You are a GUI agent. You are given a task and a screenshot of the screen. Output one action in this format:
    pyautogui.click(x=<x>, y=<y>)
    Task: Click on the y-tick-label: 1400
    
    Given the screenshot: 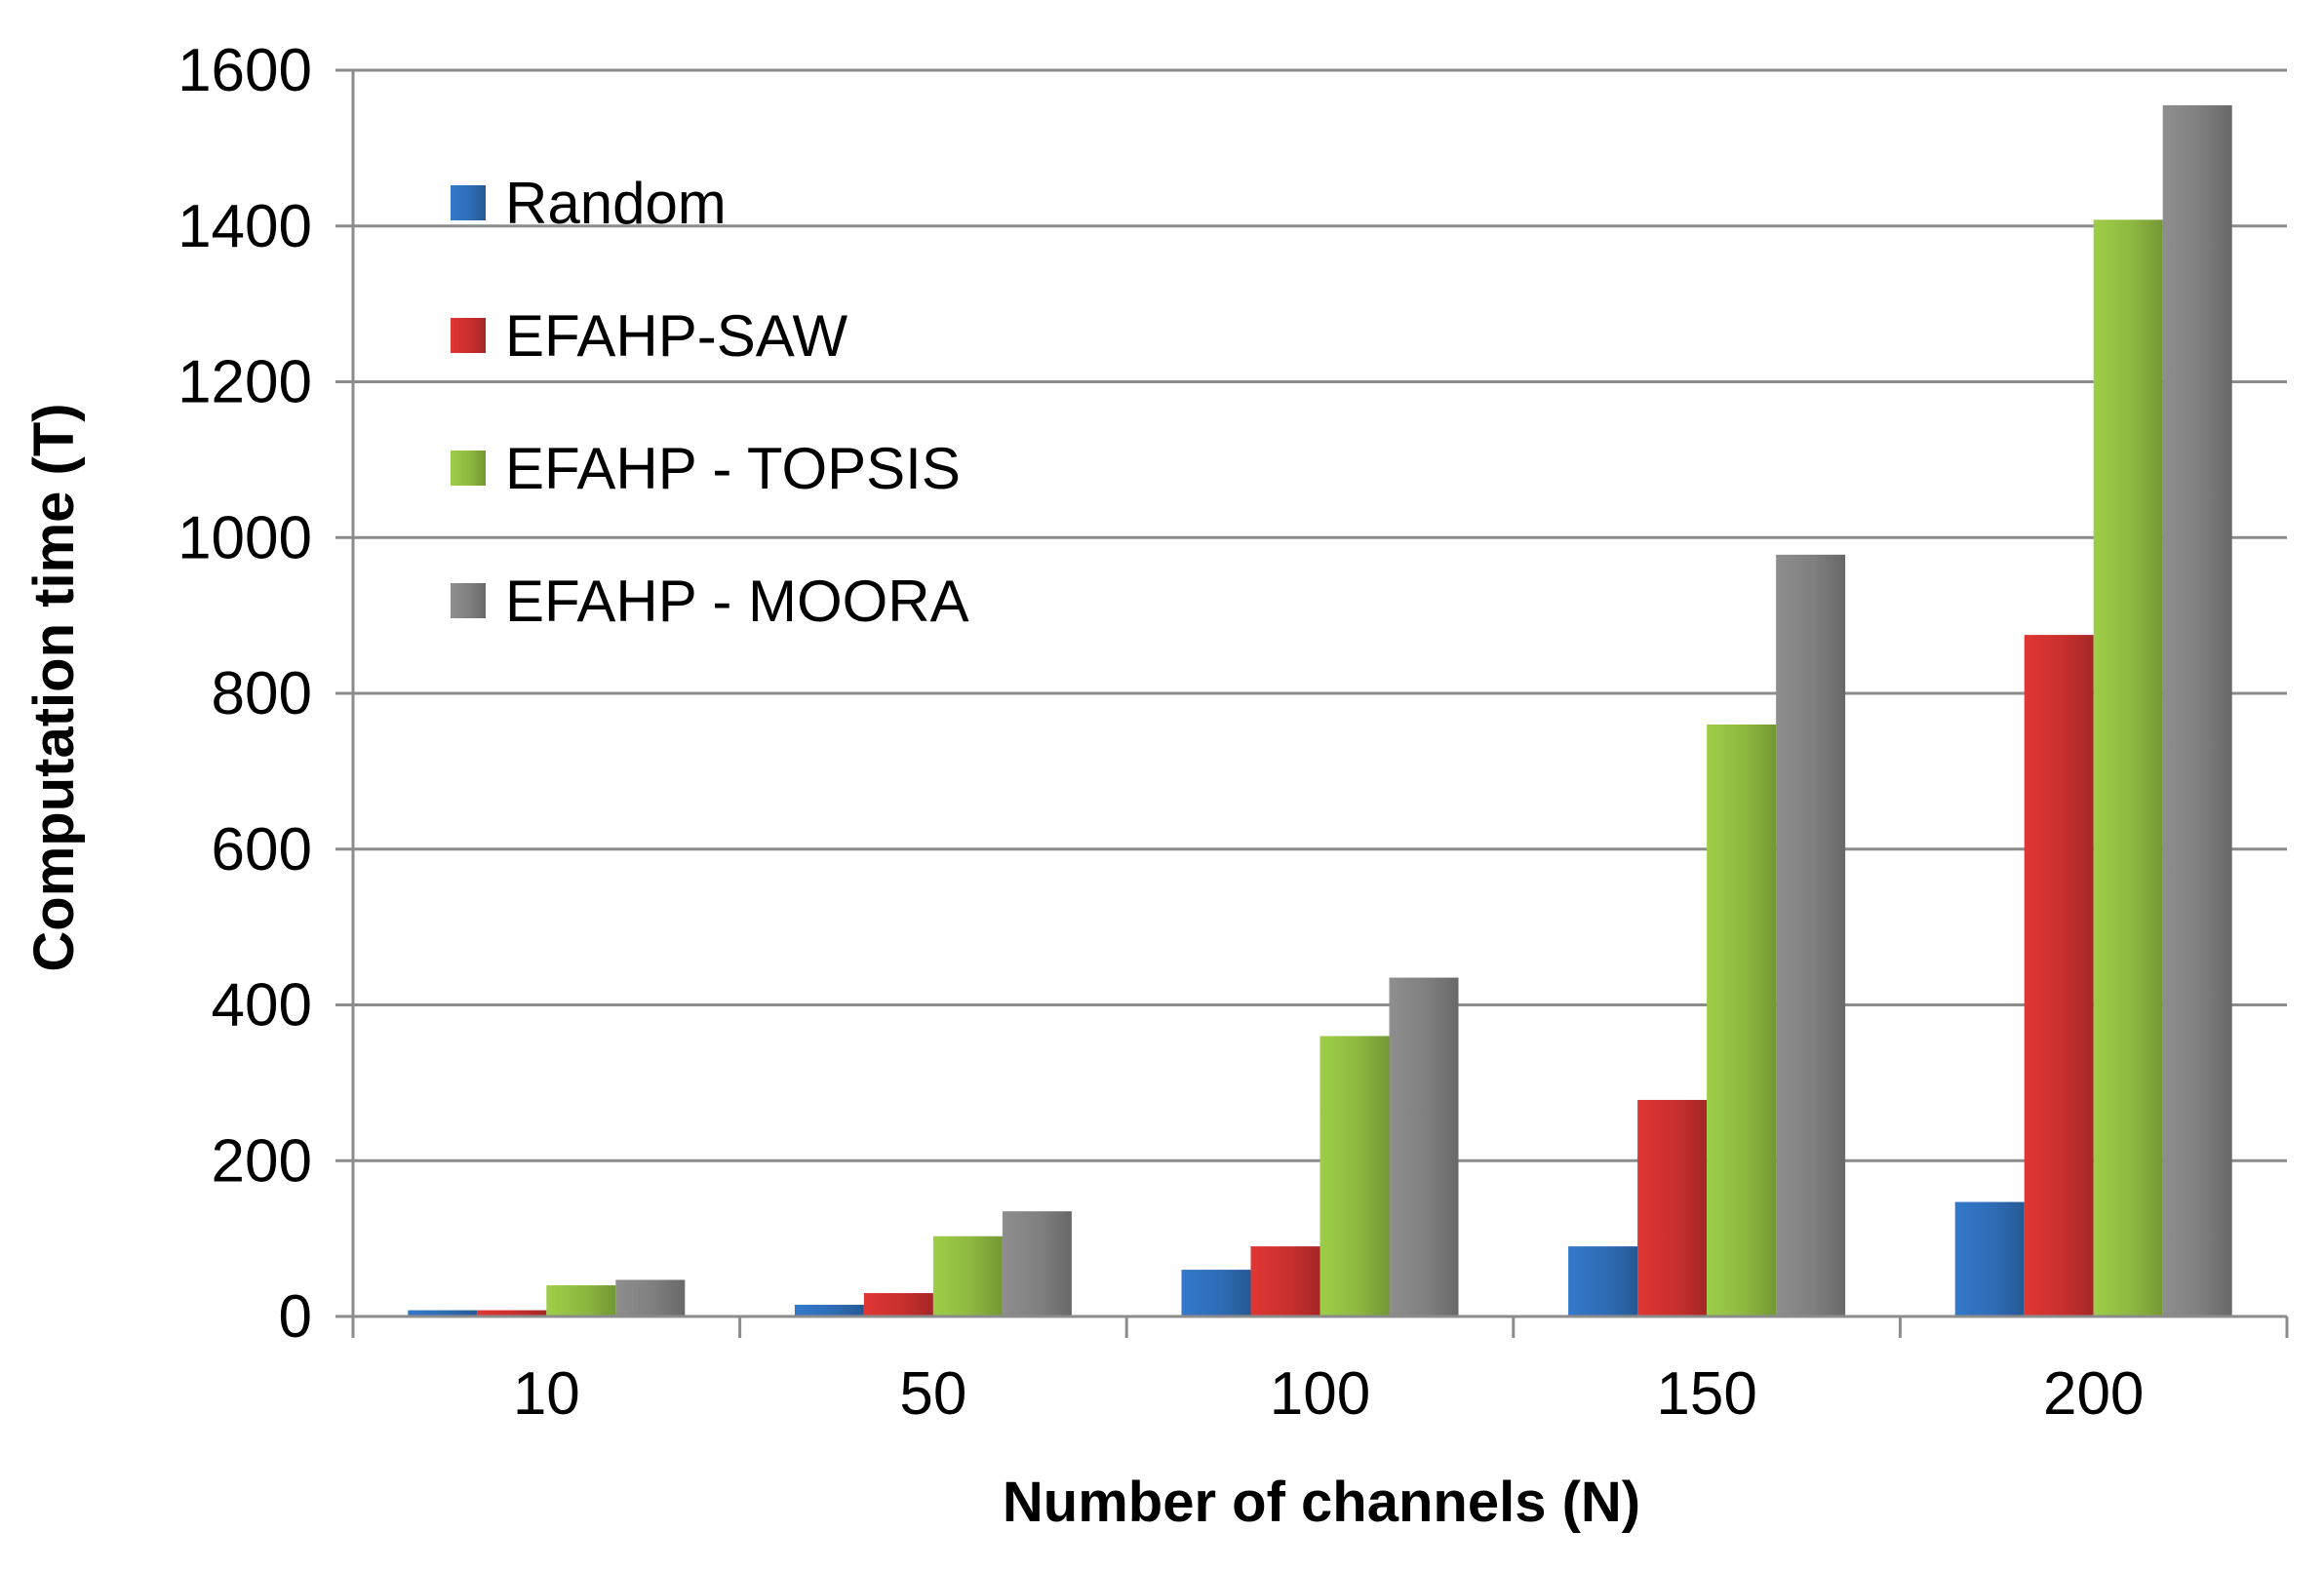 What is the action you would take?
    pyautogui.click(x=244, y=226)
    